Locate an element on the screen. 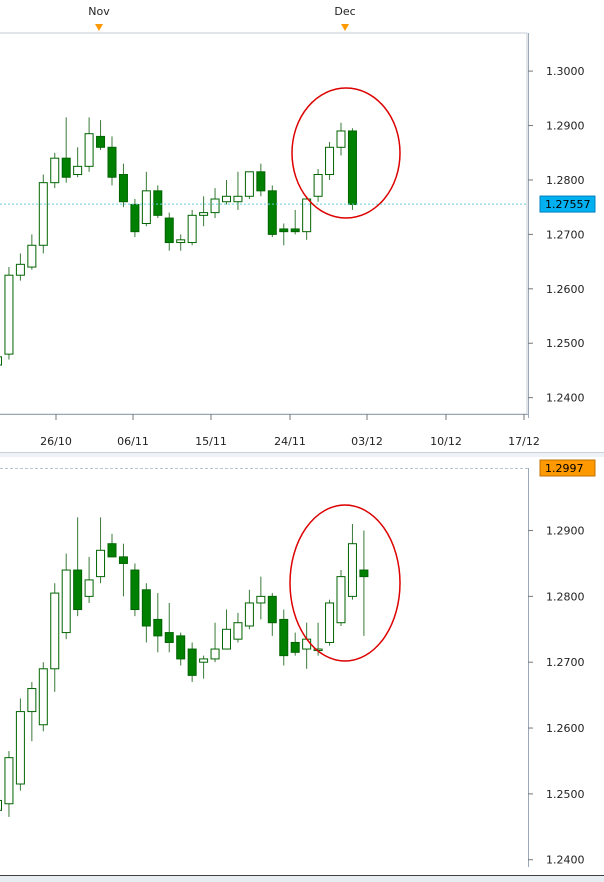 The image size is (604, 882). time-tick-label: 24/11 is located at coordinates (290, 441).